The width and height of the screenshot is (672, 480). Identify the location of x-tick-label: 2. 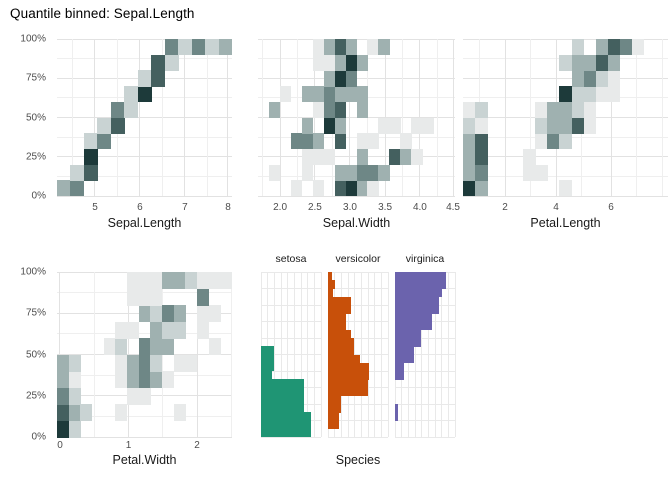
(505, 207).